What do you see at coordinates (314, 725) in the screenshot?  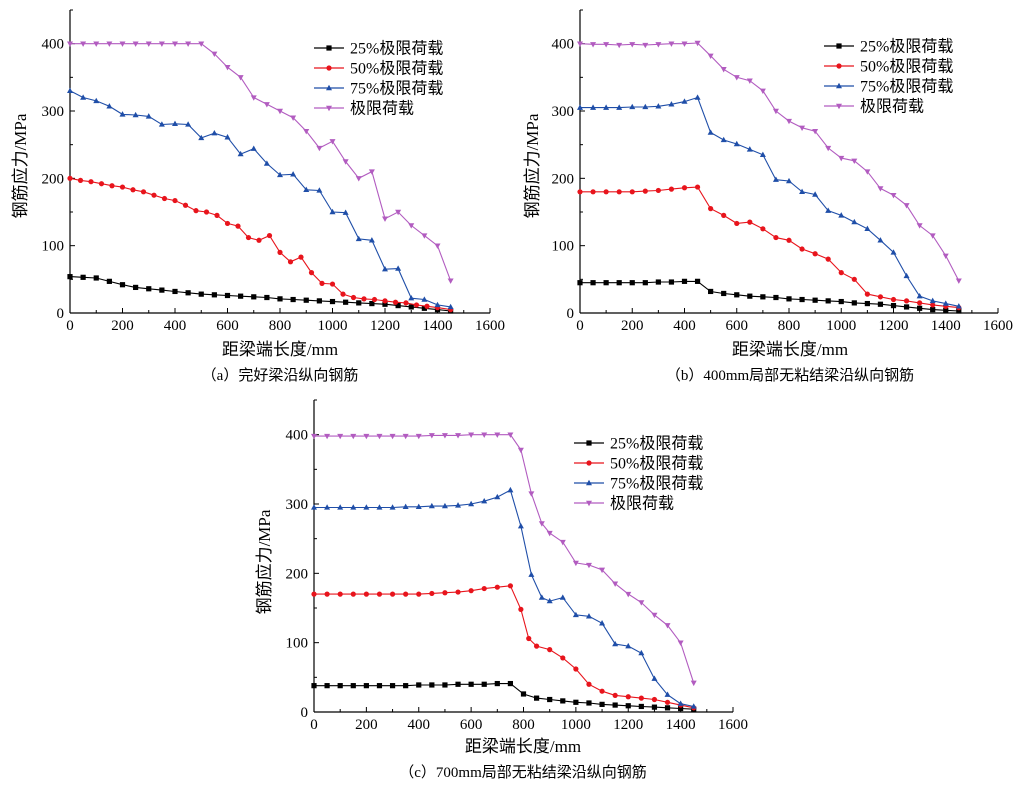 I see `chart-c-x-tick-label: 0` at bounding box center [314, 725].